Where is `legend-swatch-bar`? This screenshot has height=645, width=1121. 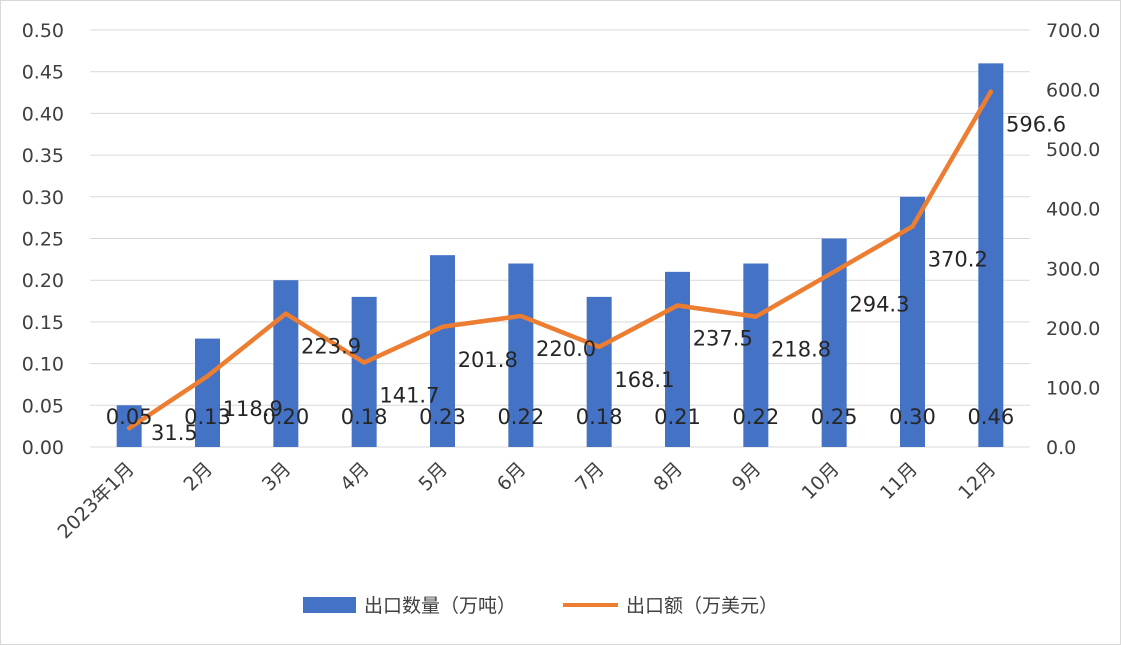 legend-swatch-bar is located at coordinates (329, 605).